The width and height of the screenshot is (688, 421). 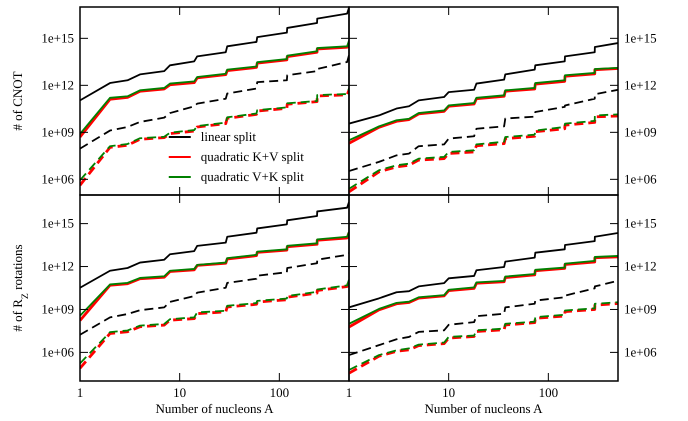 What do you see at coordinates (17, 101) in the screenshot?
I see `y-axis-title: # of CNOT` at bounding box center [17, 101].